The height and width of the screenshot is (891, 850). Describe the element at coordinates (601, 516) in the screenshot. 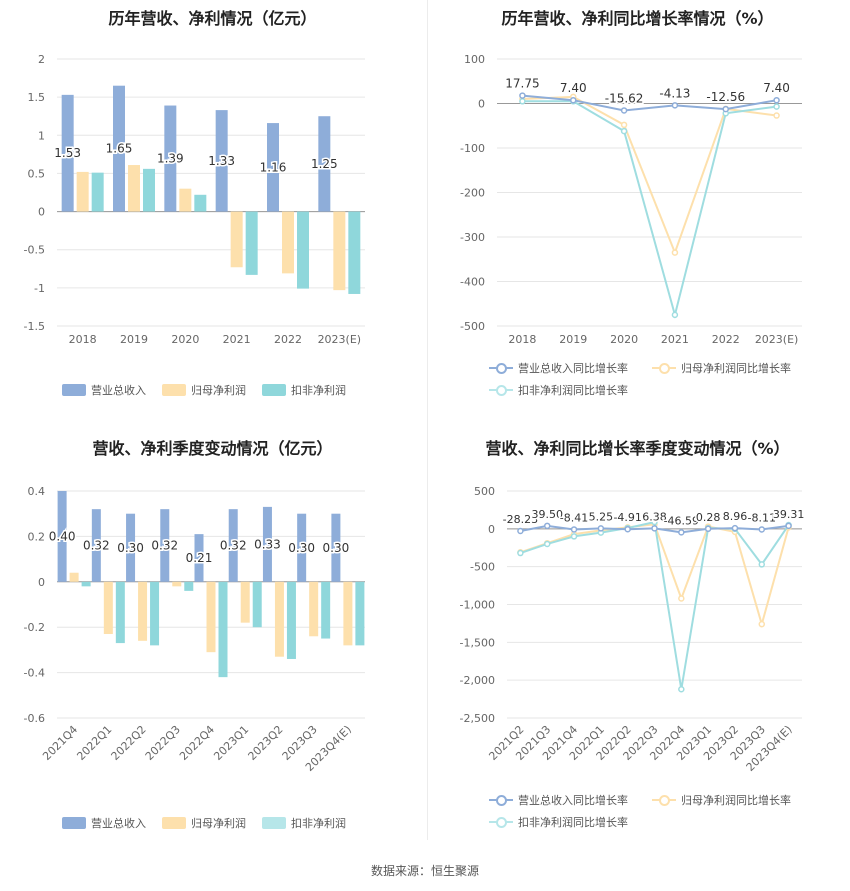

I see `data-label: 5.25` at that location.